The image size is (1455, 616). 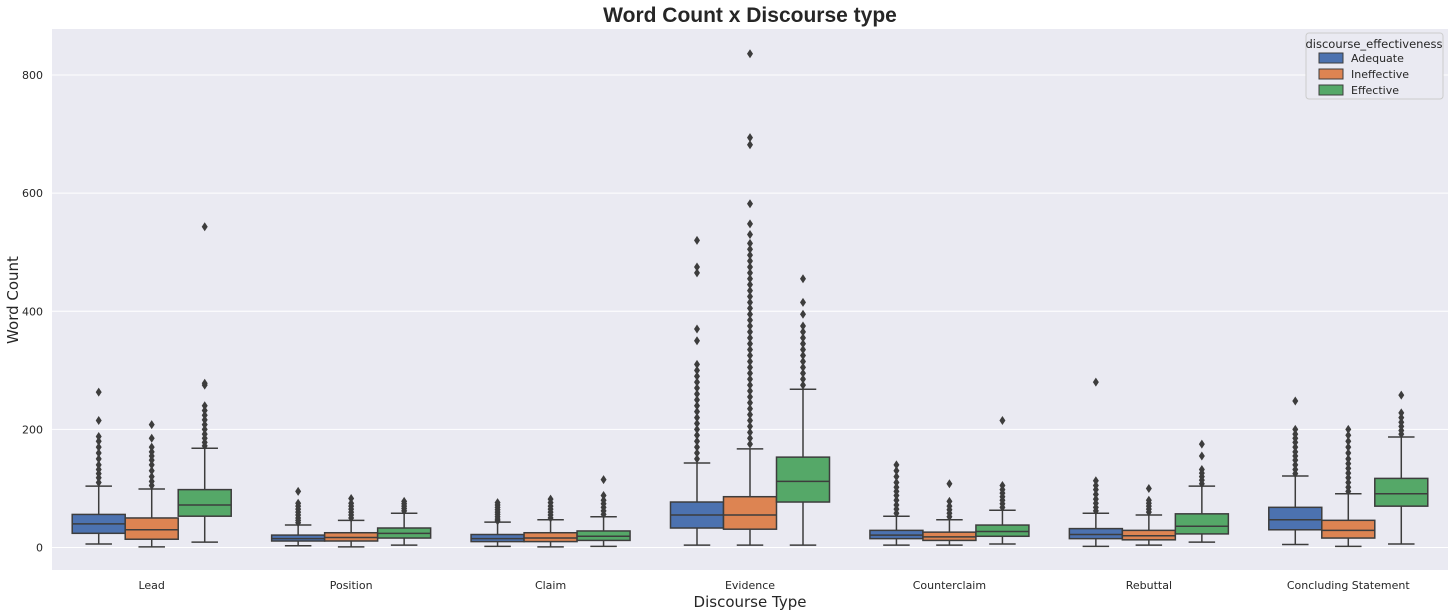 What do you see at coordinates (1149, 514) in the screenshot?
I see `box-ineffective-rebuttal` at bounding box center [1149, 514].